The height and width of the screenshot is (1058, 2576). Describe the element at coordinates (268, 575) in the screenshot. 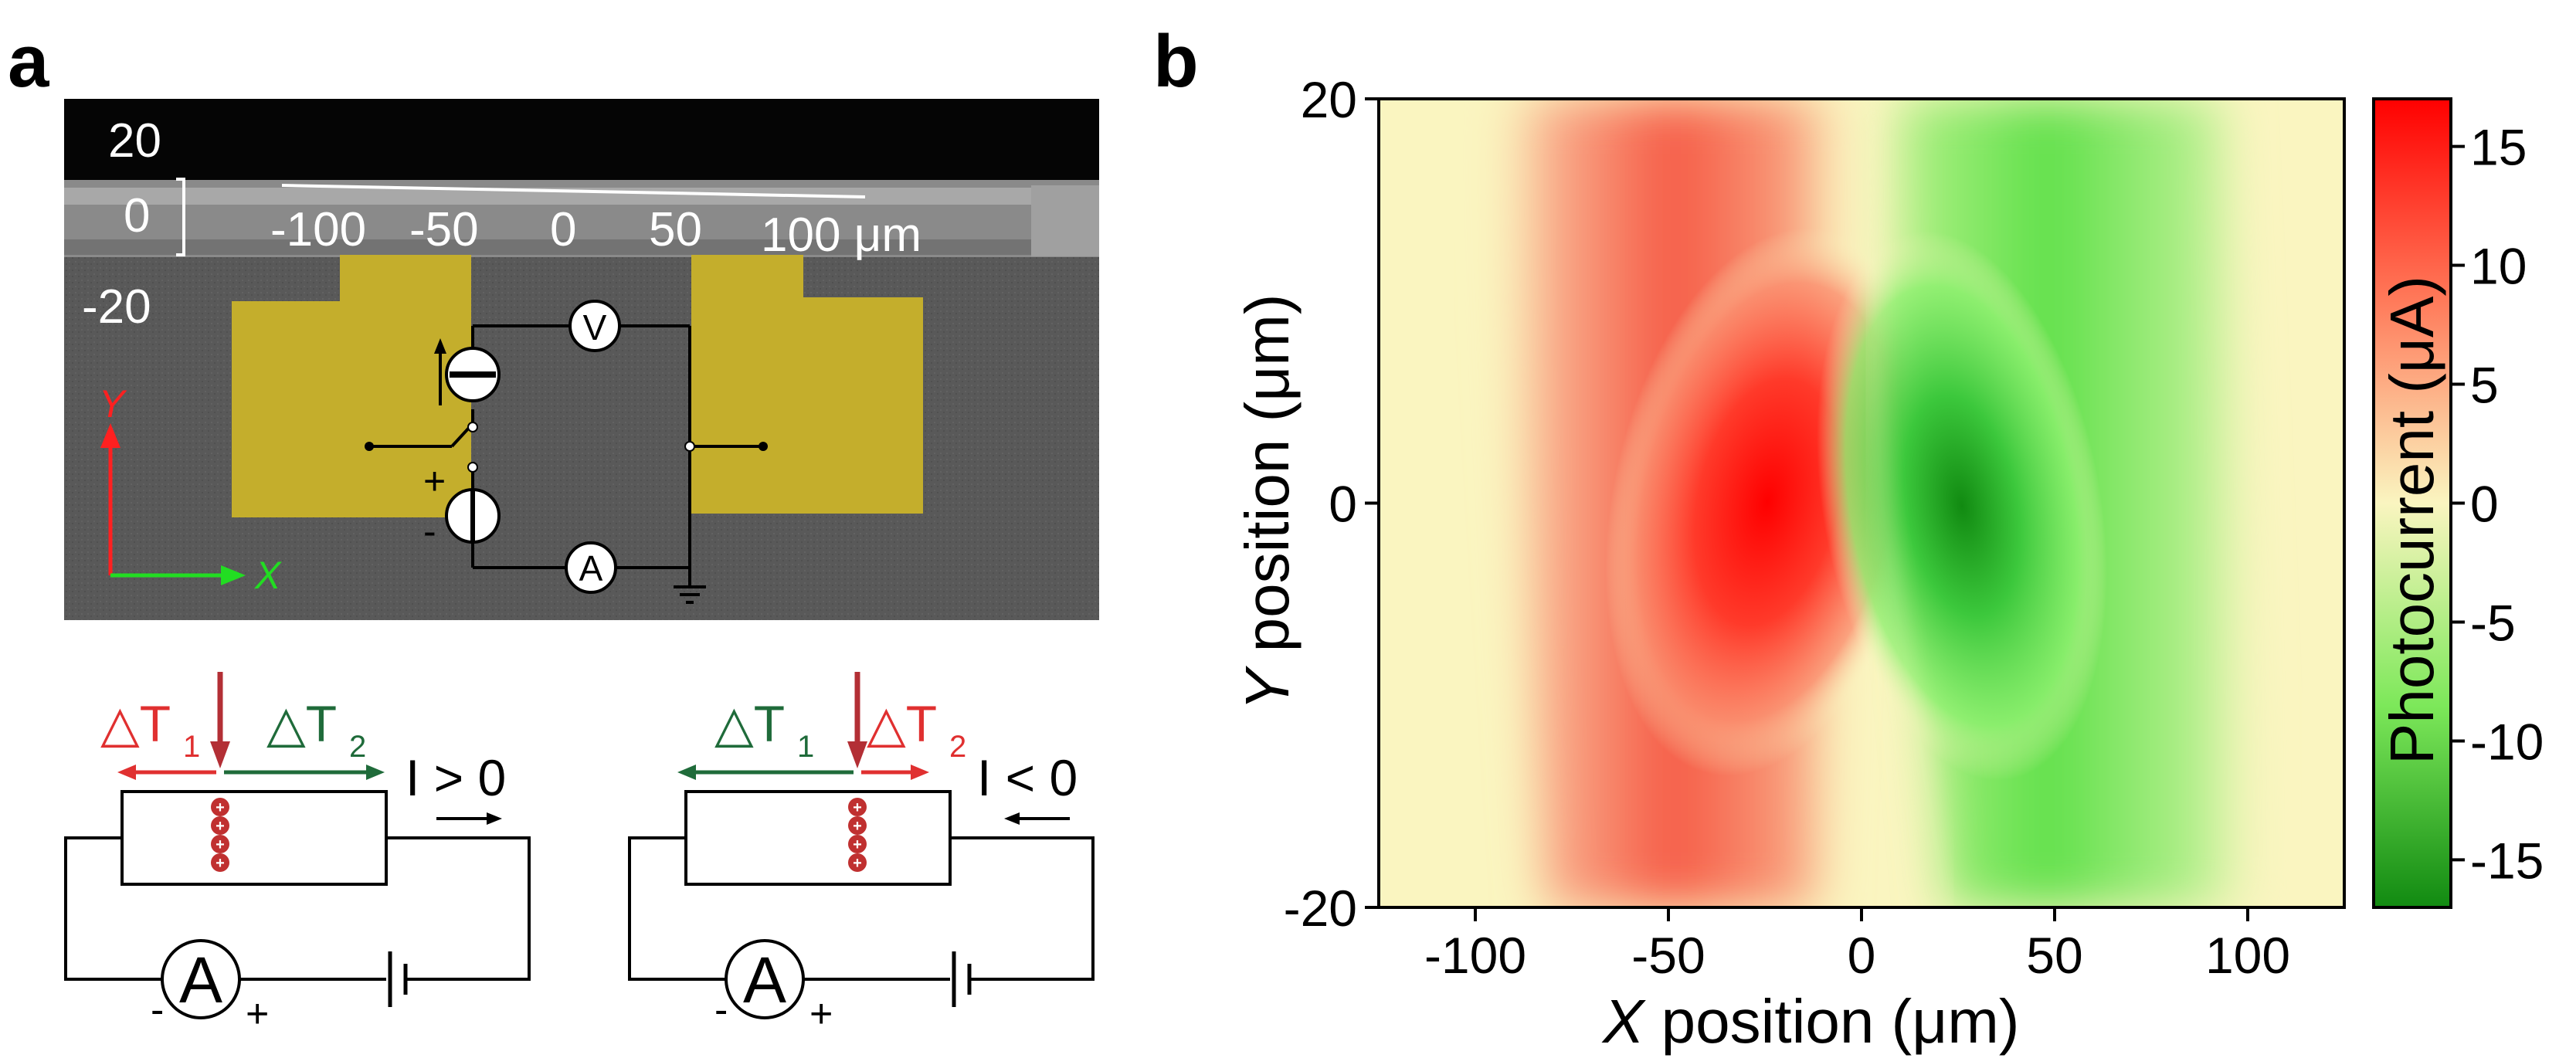

I see `sem-axis-x-label: X` at that location.